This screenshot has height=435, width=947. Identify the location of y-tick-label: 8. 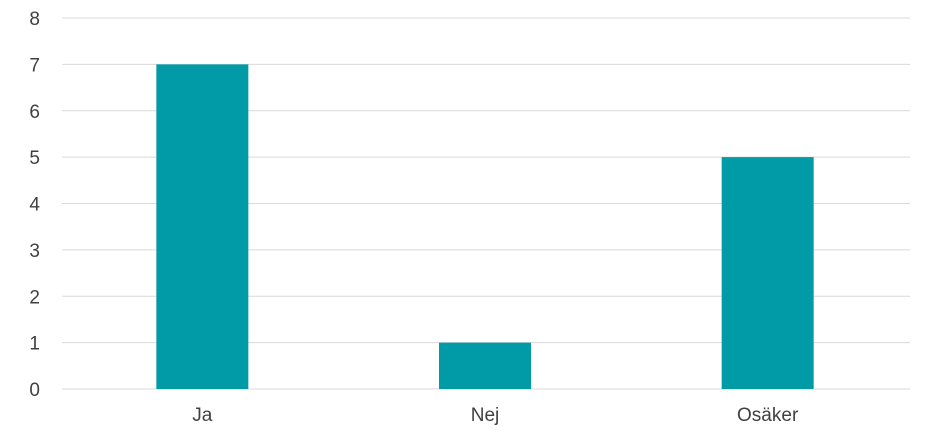
(34, 19).